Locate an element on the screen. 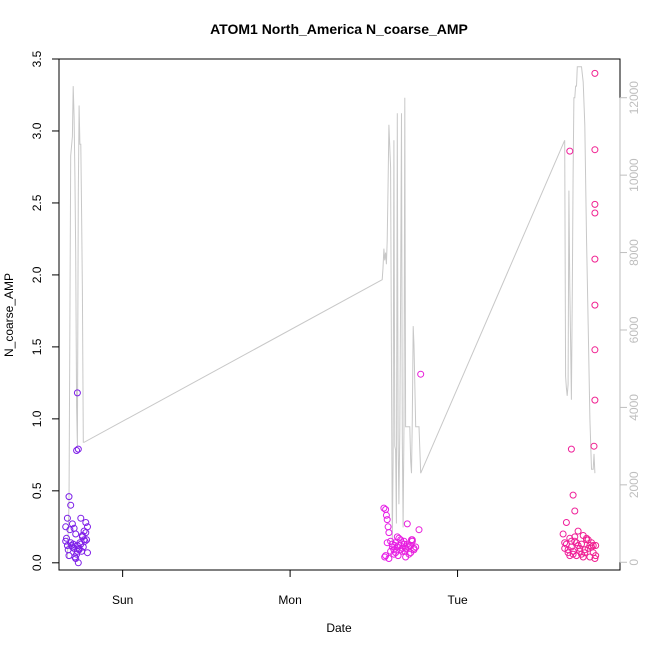  y2-tick-label: 6000 is located at coordinates (634, 329).